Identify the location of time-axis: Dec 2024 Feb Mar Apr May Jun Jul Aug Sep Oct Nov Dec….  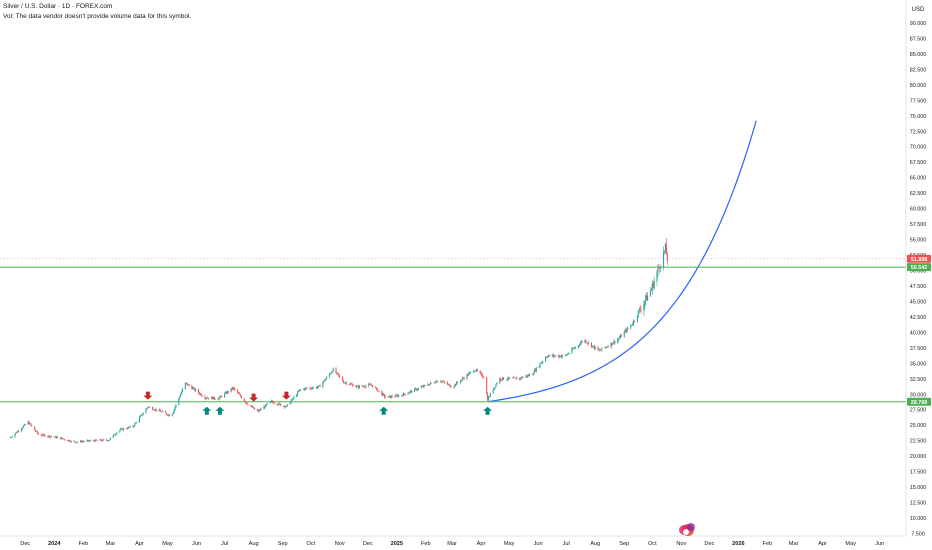
(452, 544).